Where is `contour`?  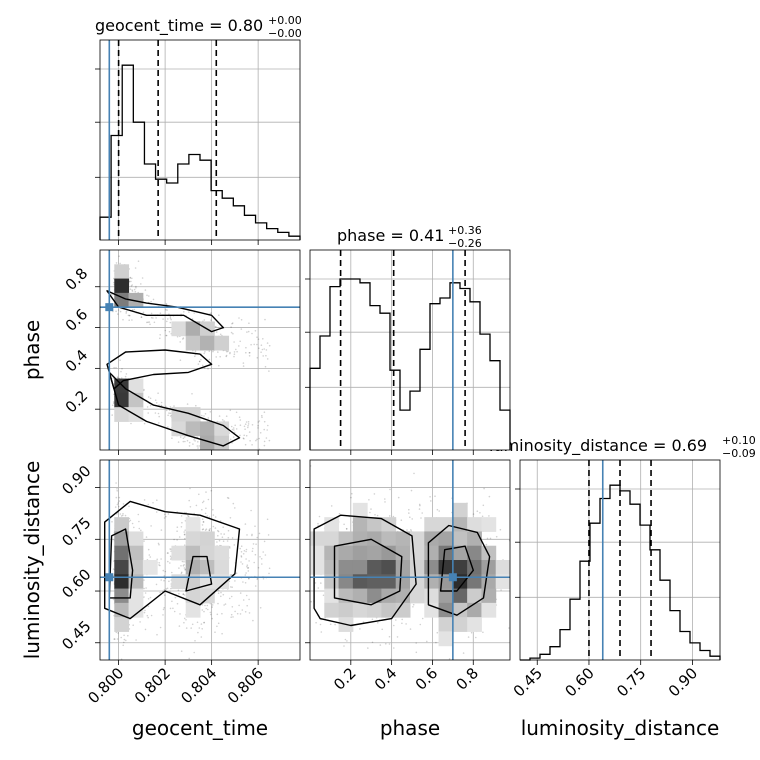
contour is located at coordinates (459, 570).